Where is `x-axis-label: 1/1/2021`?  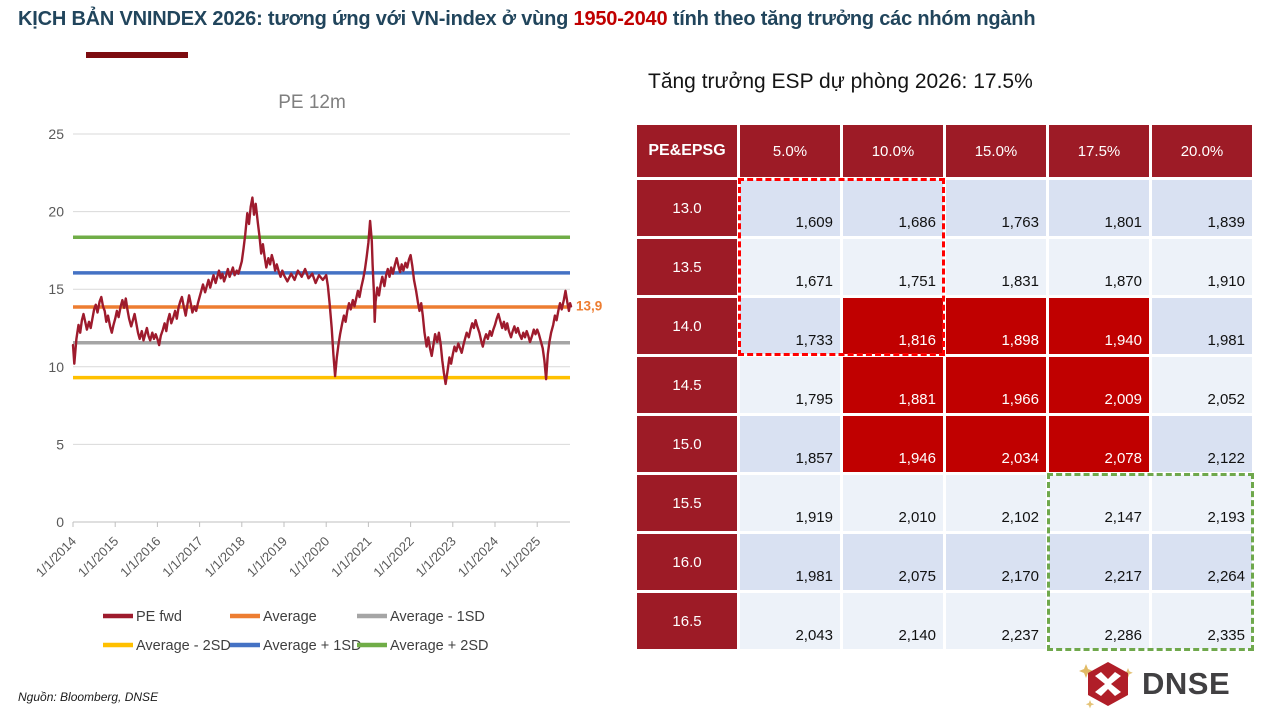 x-axis-label: 1/1/2021 is located at coordinates (351, 557).